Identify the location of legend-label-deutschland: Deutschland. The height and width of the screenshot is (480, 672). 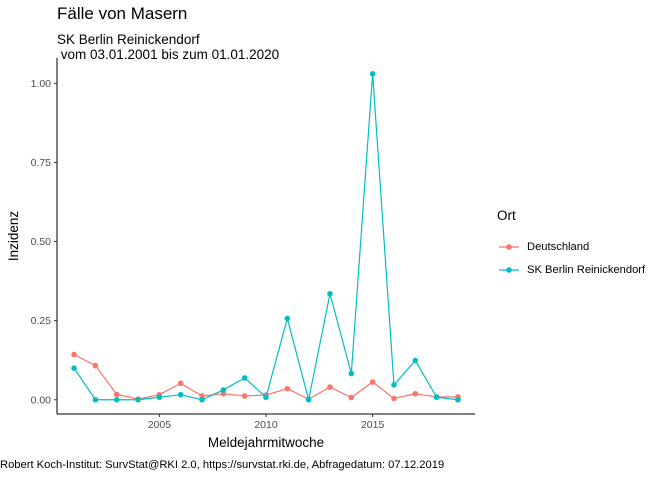
(558, 246).